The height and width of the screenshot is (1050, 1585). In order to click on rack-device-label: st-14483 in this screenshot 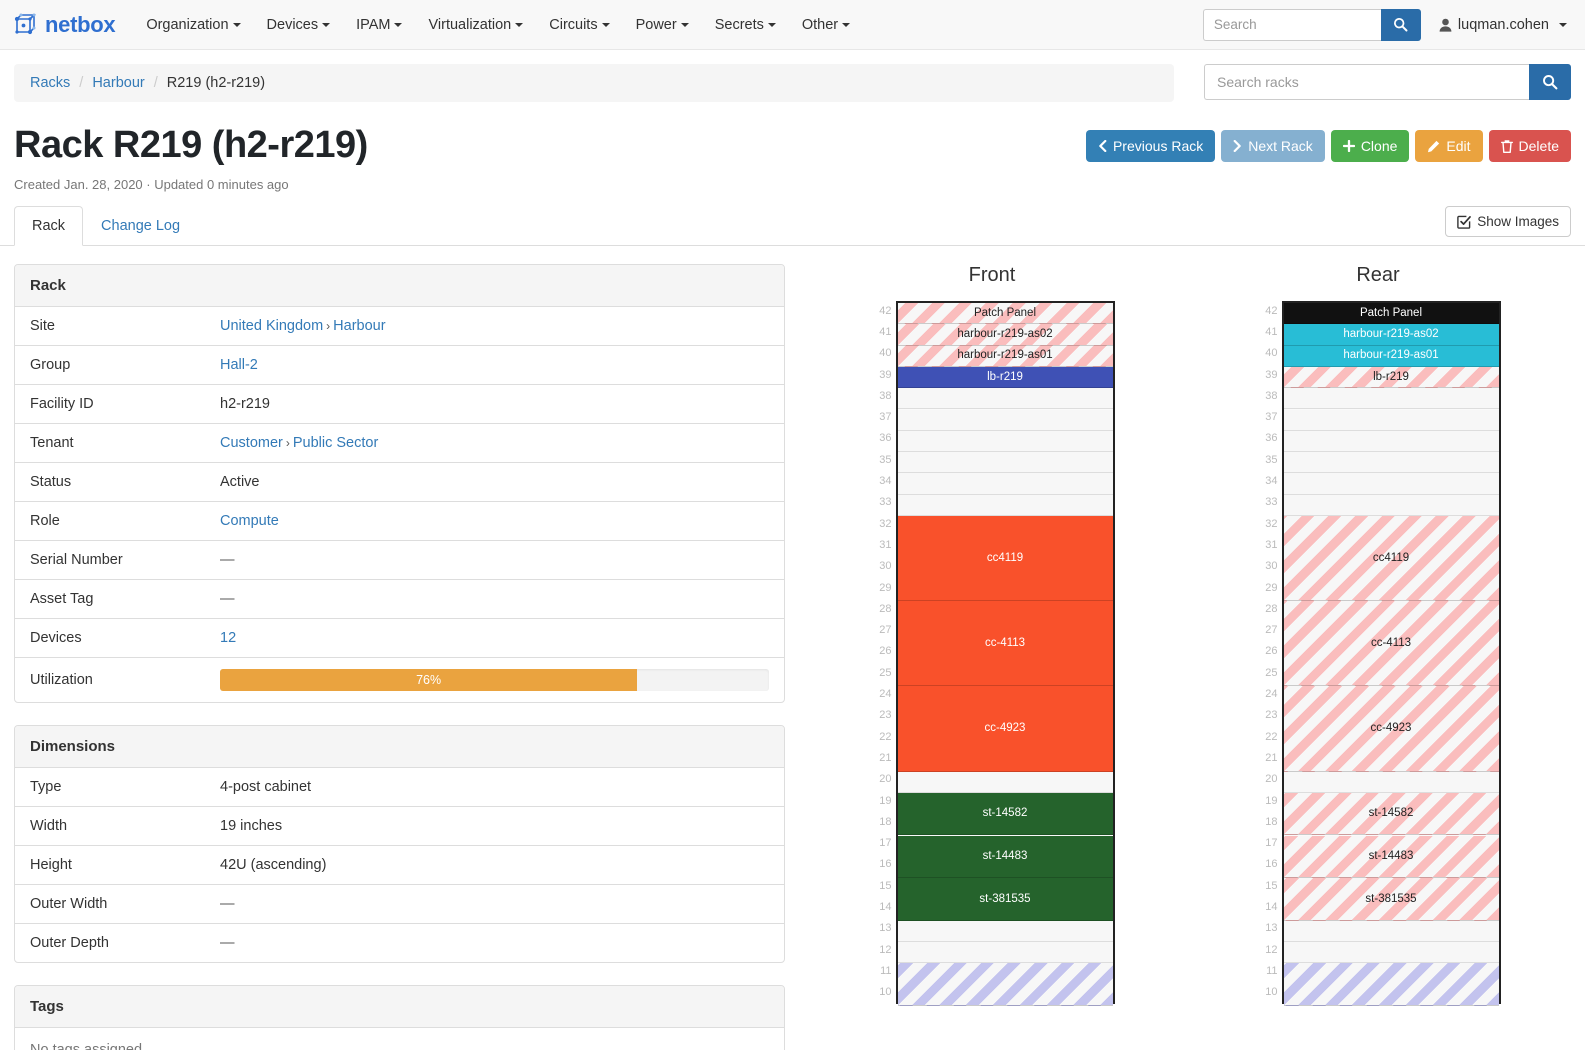, I will do `click(1005, 855)`.